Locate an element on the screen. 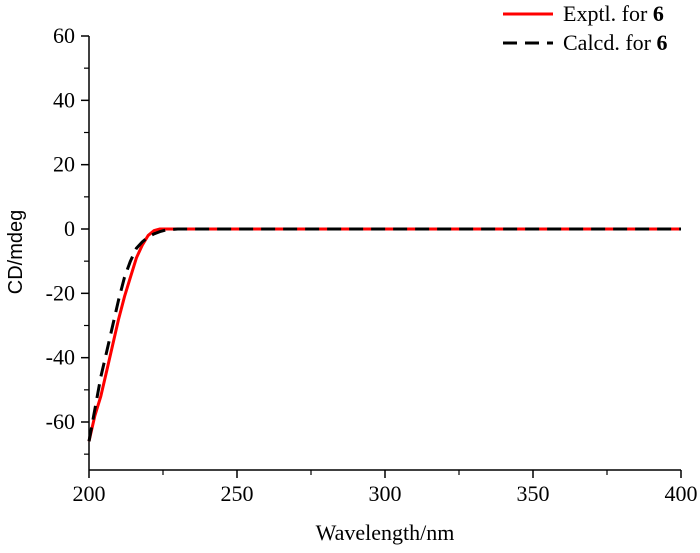 Image resolution: width=700 pixels, height=553 pixels. y-ticks: 60 40 20 0 -20 -40 -60 is located at coordinates (67, 239).